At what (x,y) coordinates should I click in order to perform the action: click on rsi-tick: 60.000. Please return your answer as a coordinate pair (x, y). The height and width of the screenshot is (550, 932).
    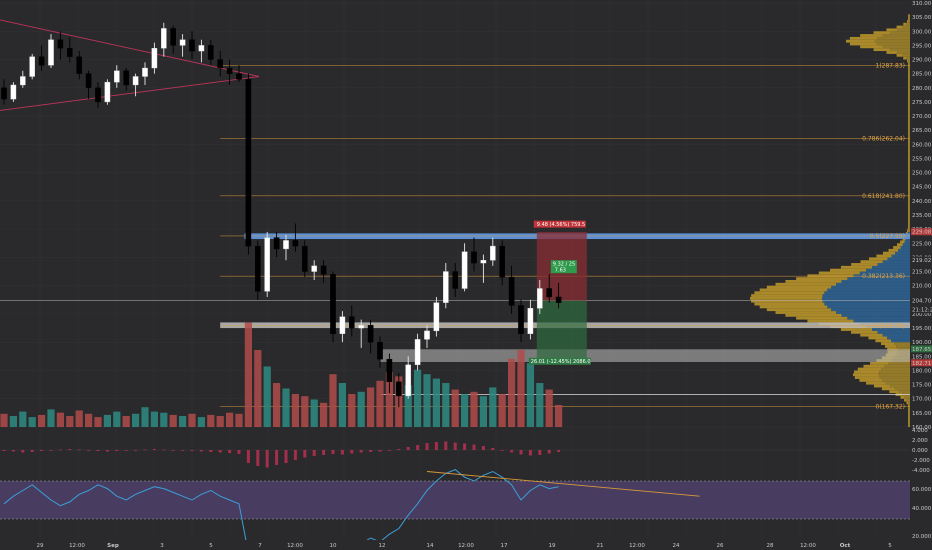
    Looking at the image, I should click on (922, 490).